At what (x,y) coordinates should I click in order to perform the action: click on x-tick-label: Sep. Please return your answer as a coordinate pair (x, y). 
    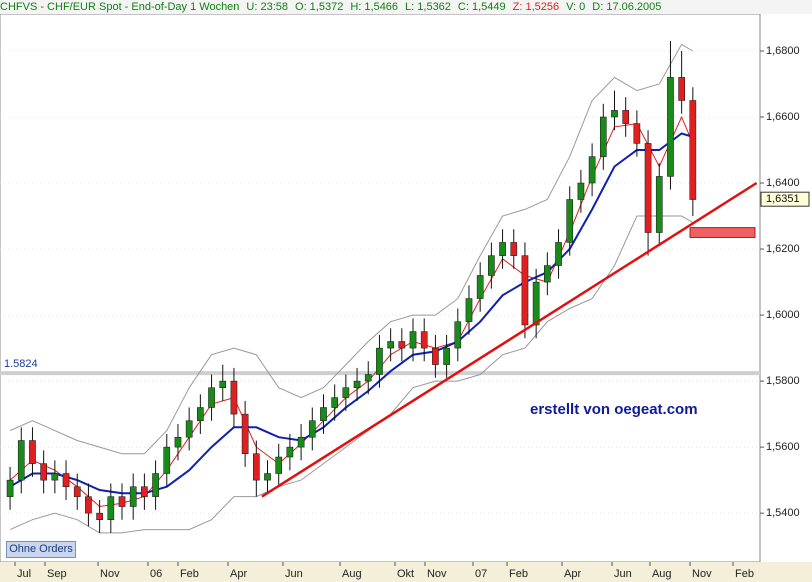
    Looking at the image, I should click on (57, 574).